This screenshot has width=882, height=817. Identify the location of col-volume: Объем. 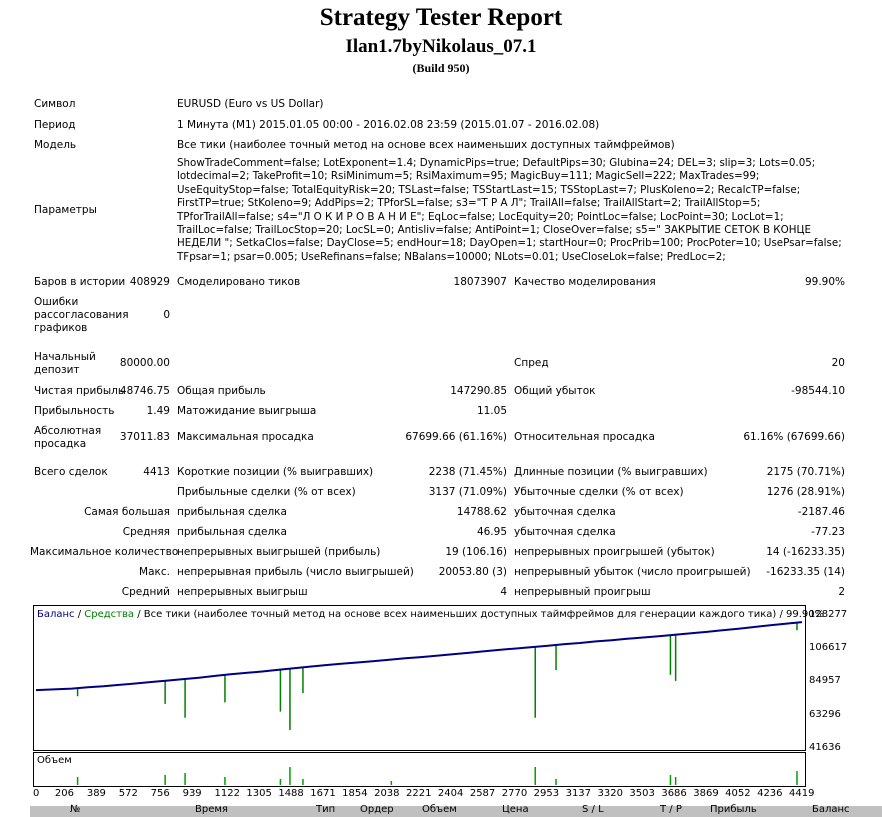
(439, 809).